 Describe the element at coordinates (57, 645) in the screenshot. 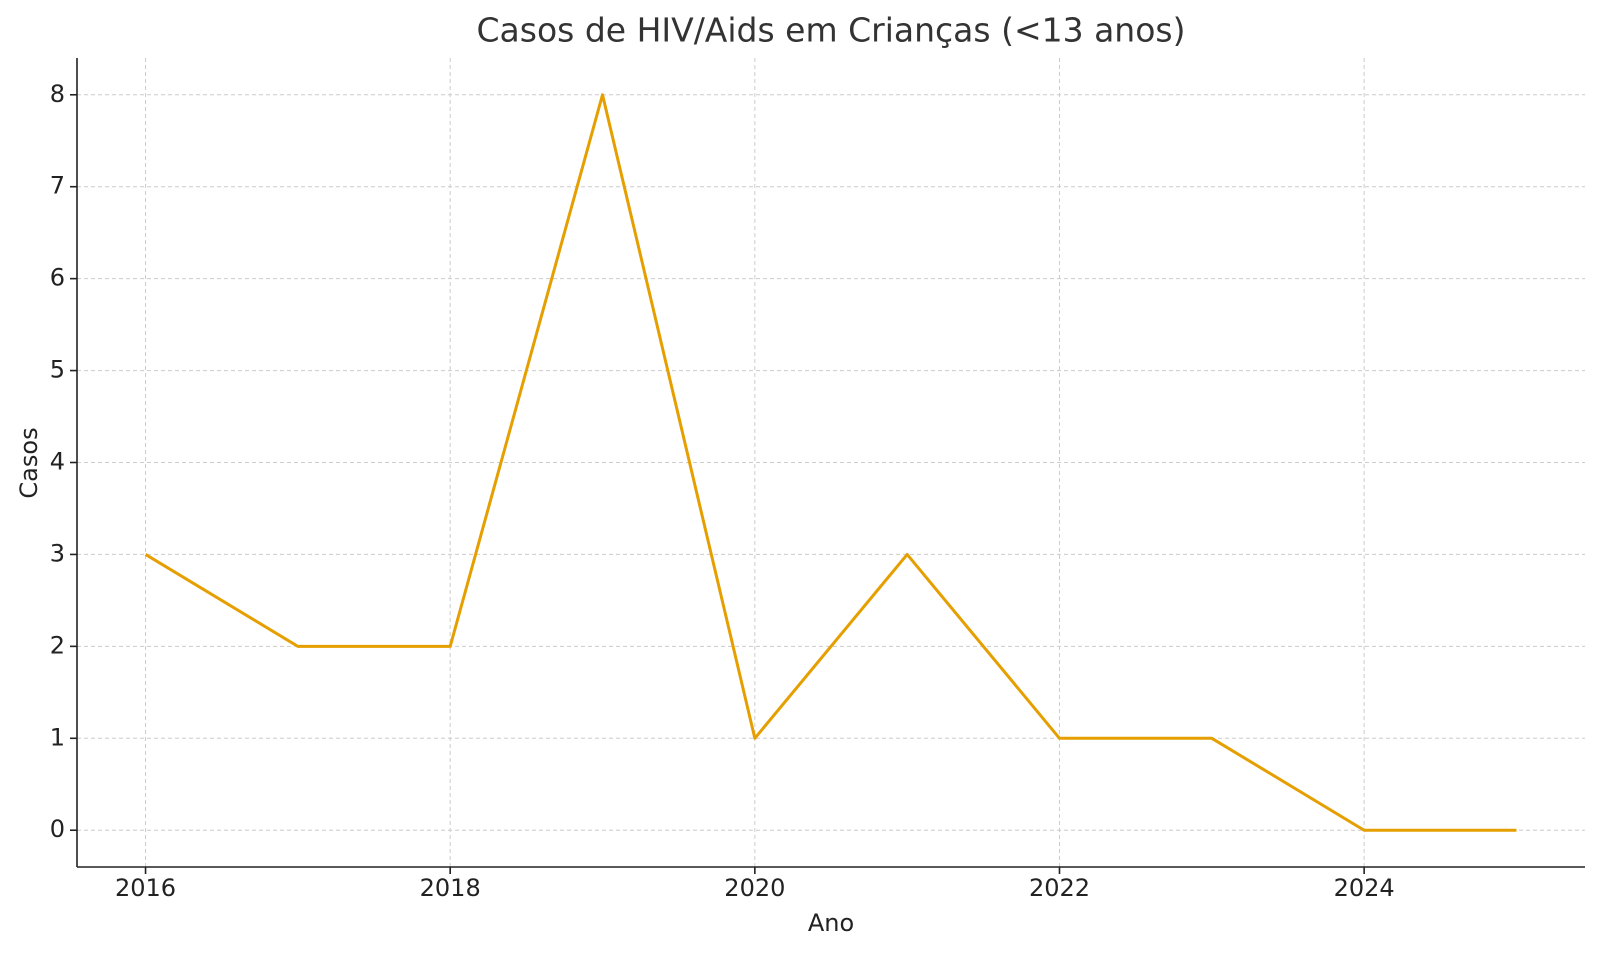

I see `y-tick-label: 2` at that location.